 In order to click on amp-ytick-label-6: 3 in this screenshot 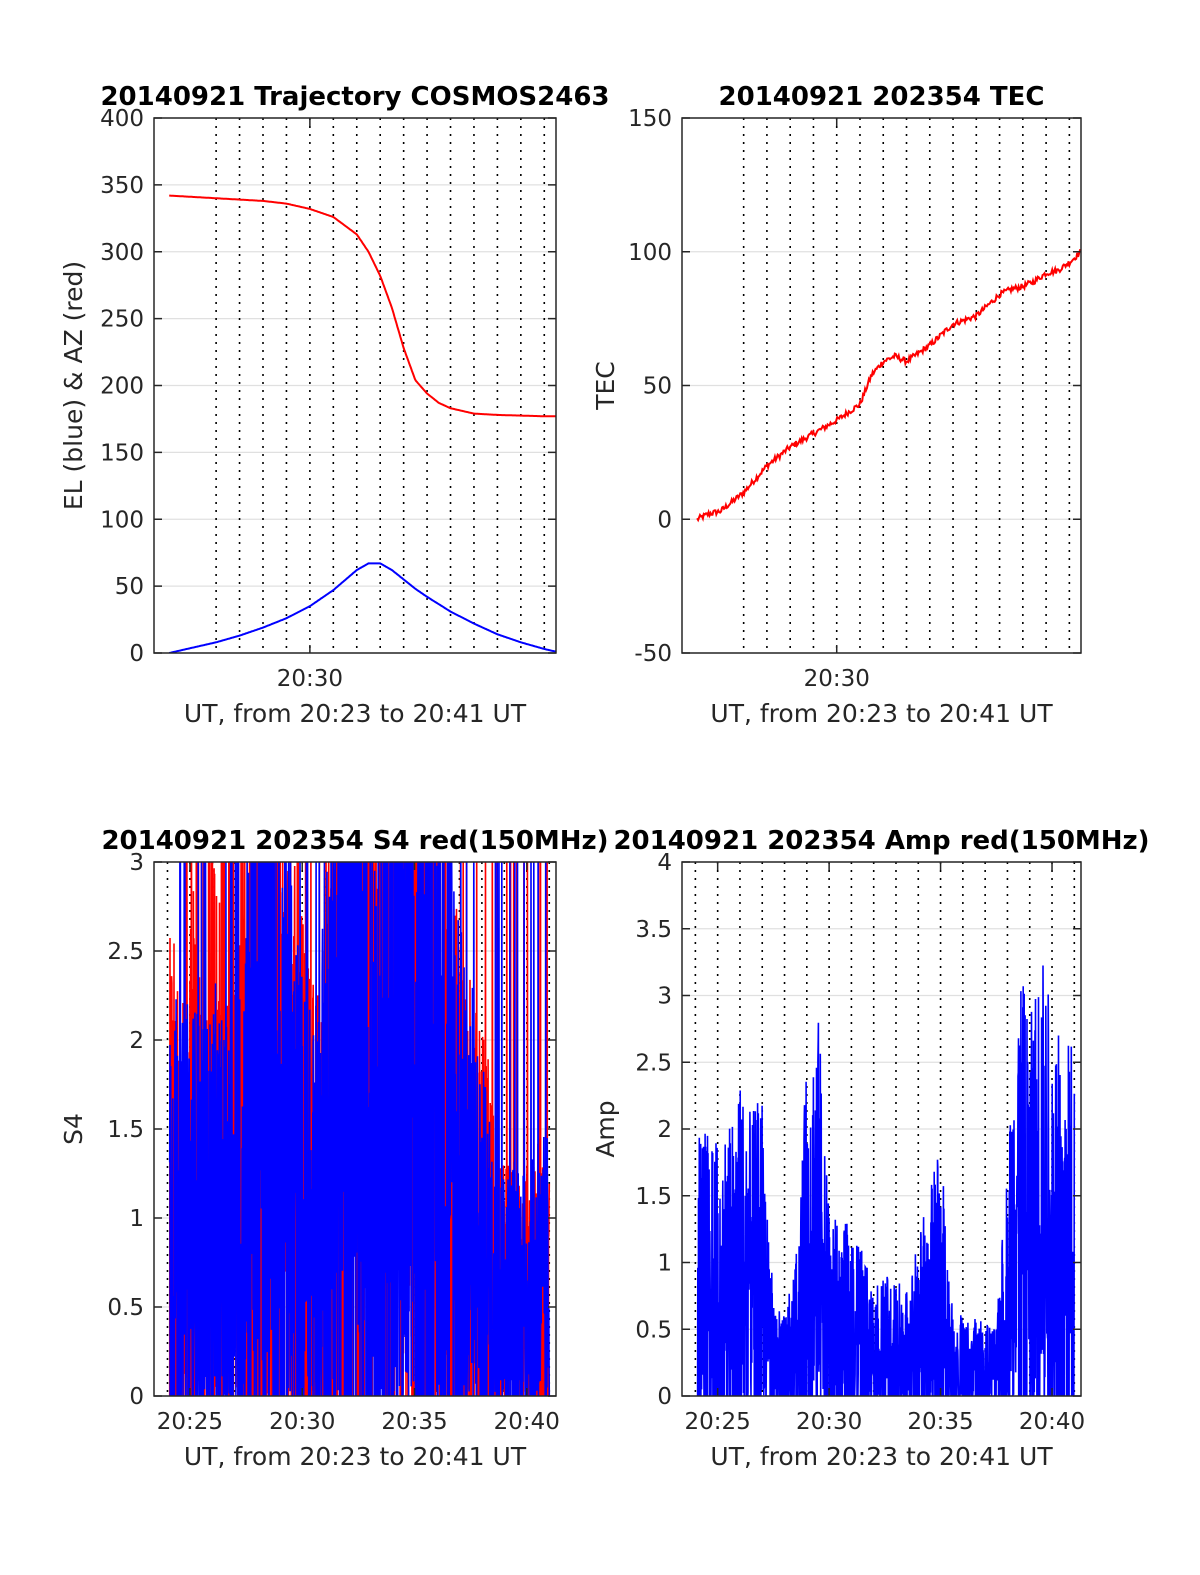, I will do `click(664, 997)`.